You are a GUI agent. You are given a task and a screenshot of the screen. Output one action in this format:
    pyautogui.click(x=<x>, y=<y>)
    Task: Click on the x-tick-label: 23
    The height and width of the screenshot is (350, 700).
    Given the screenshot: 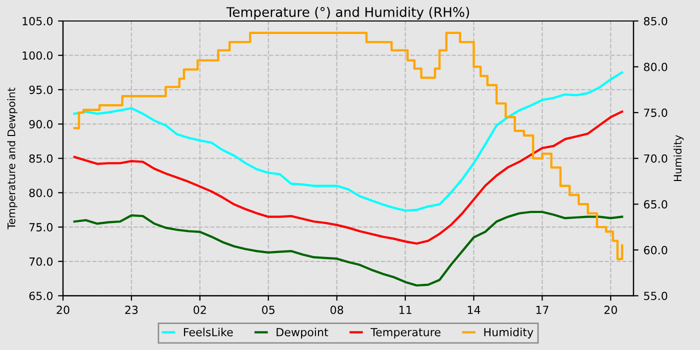 What is the action you would take?
    pyautogui.click(x=131, y=310)
    